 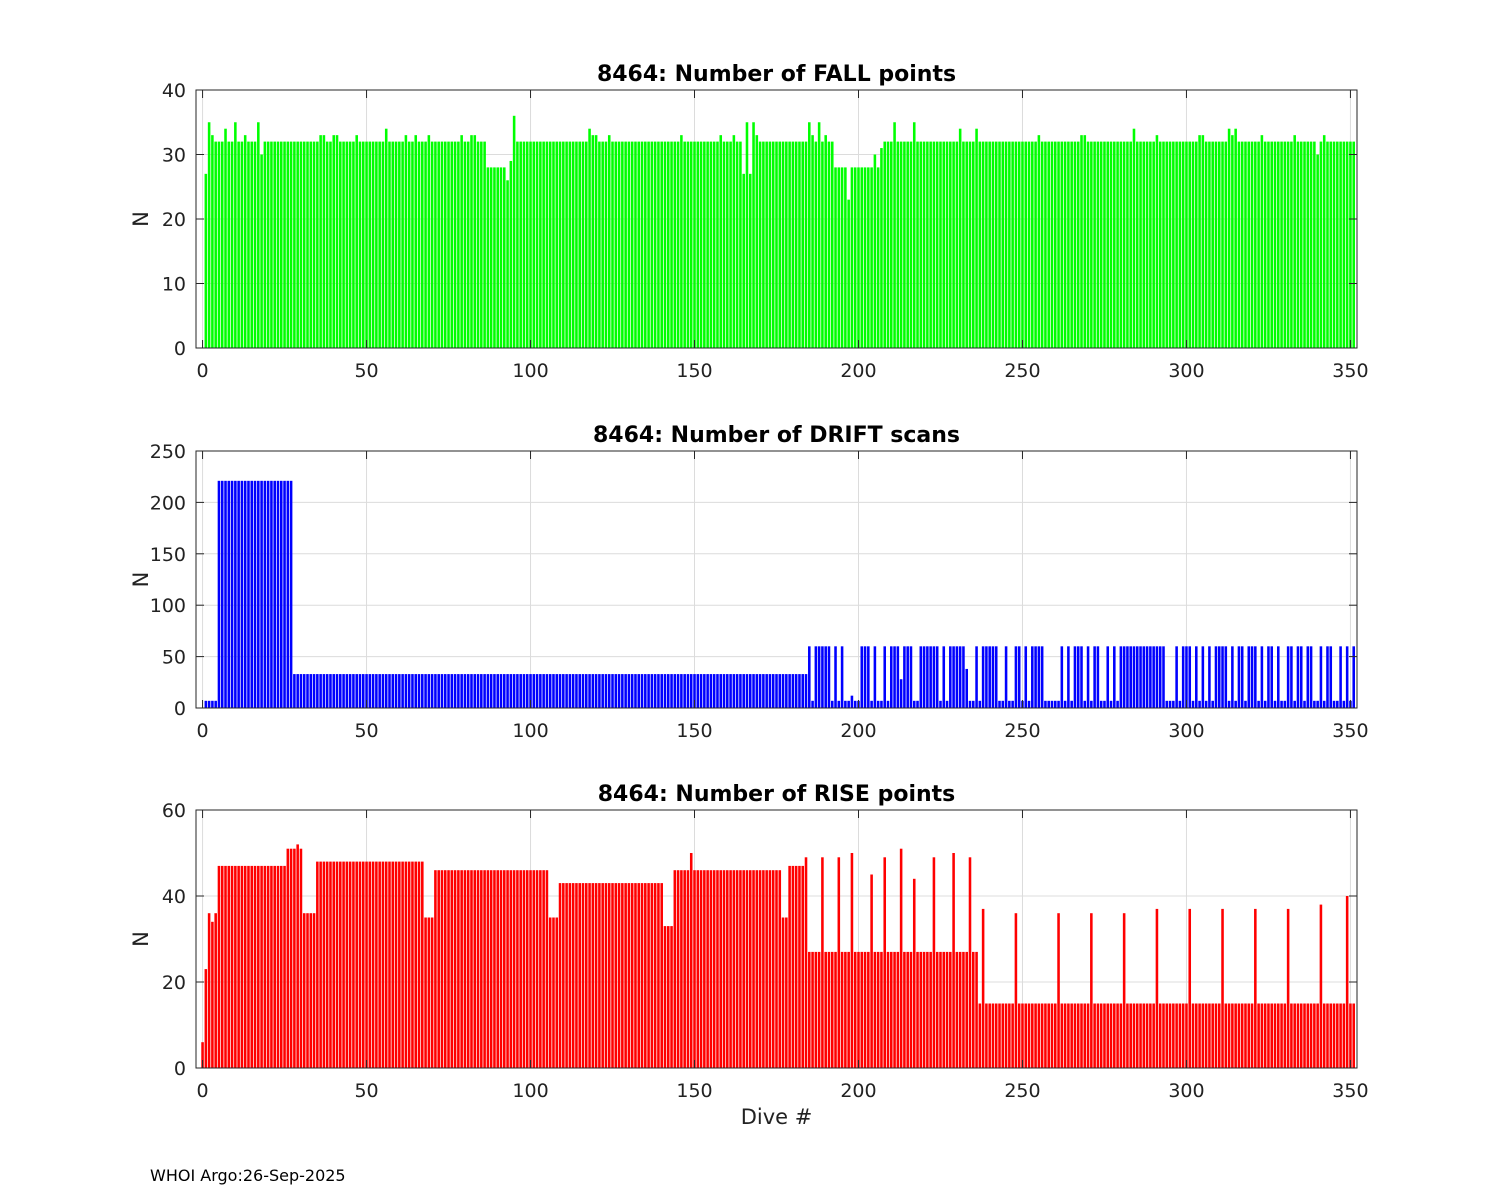 I want to click on x-tick-label: 200, so click(x=858, y=731).